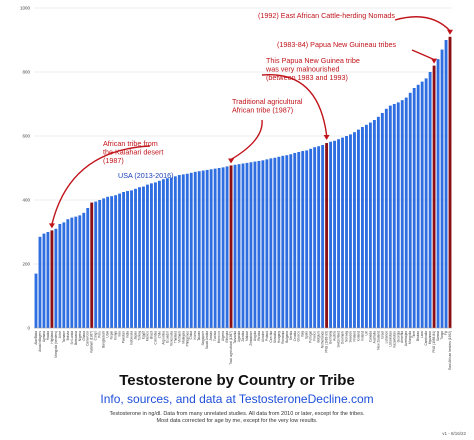 The width and height of the screenshot is (474, 440). What do you see at coordinates (151, 335) in the screenshot?
I see `category-label: Brazil` at bounding box center [151, 335].